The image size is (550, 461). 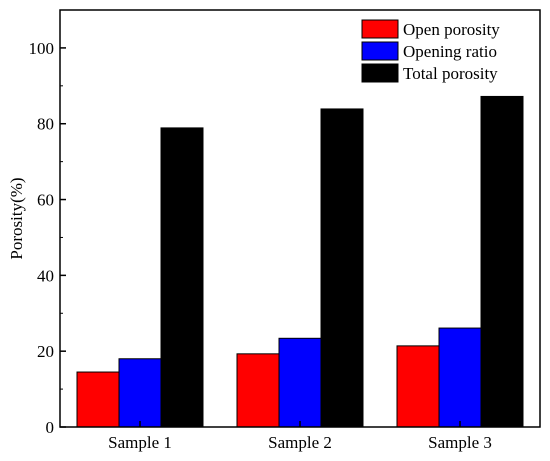 What do you see at coordinates (451, 29) in the screenshot?
I see `legend-label: Open porosity` at bounding box center [451, 29].